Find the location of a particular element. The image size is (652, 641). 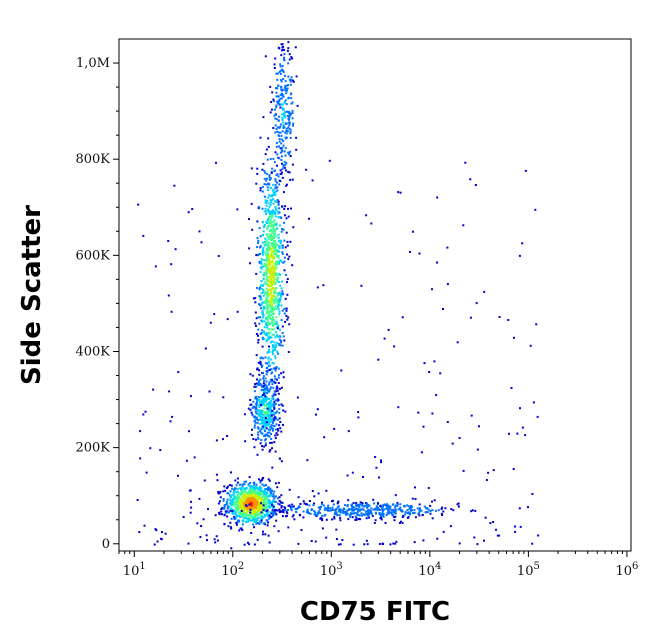

x-tick-label: 102 is located at coordinates (232, 570).